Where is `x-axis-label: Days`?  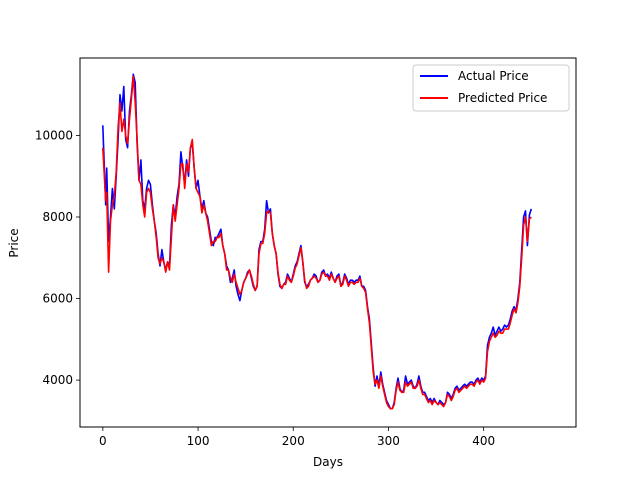 x-axis-label: Days is located at coordinates (328, 462).